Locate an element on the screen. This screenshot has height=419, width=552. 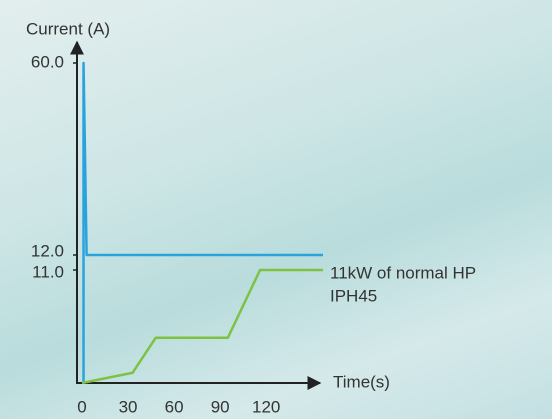
x-axis-label: Time(s) is located at coordinates (361, 381).